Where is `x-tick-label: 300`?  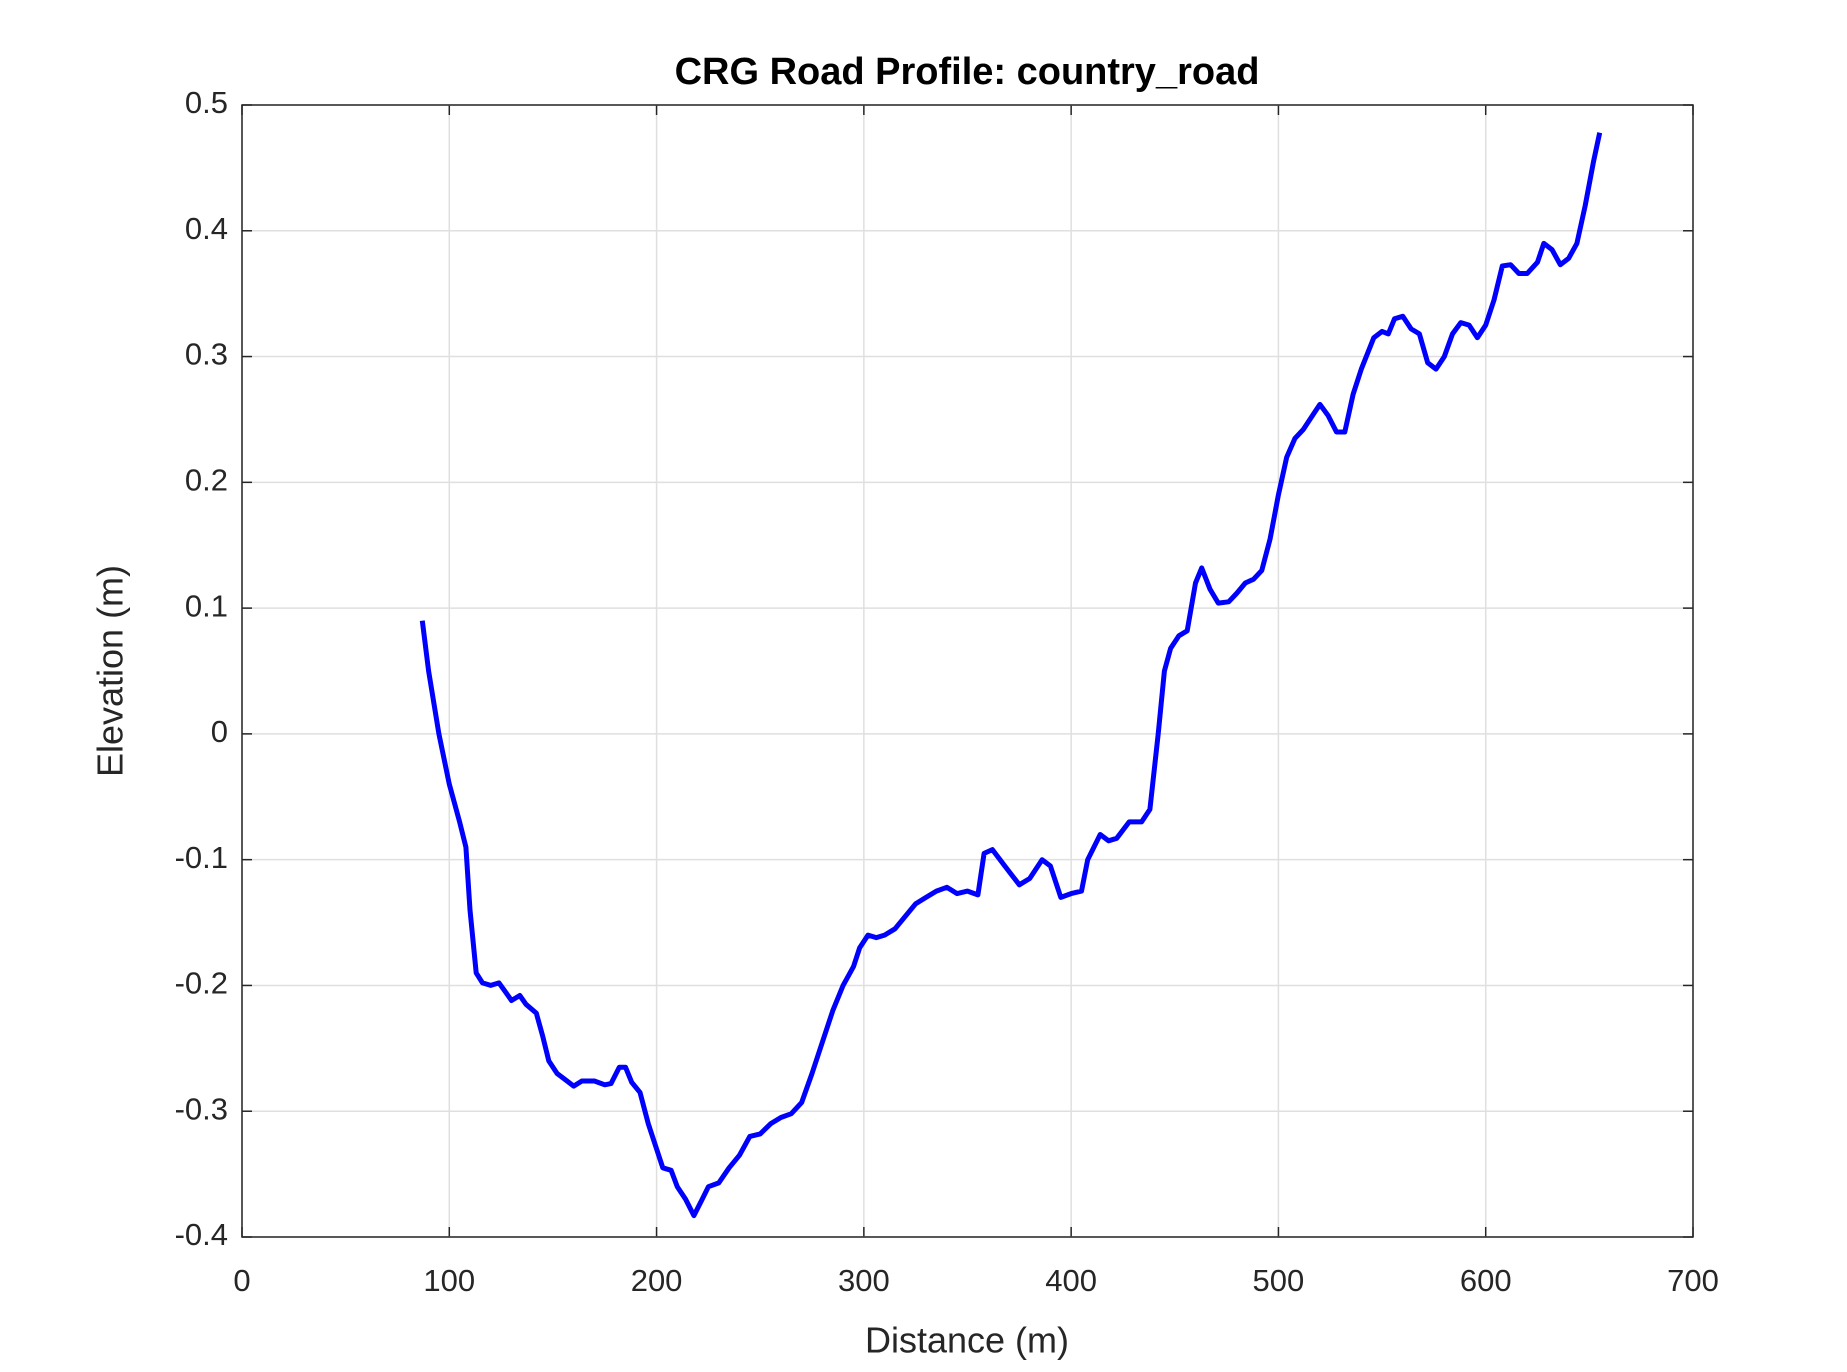 x-tick-label: 300 is located at coordinates (864, 1280).